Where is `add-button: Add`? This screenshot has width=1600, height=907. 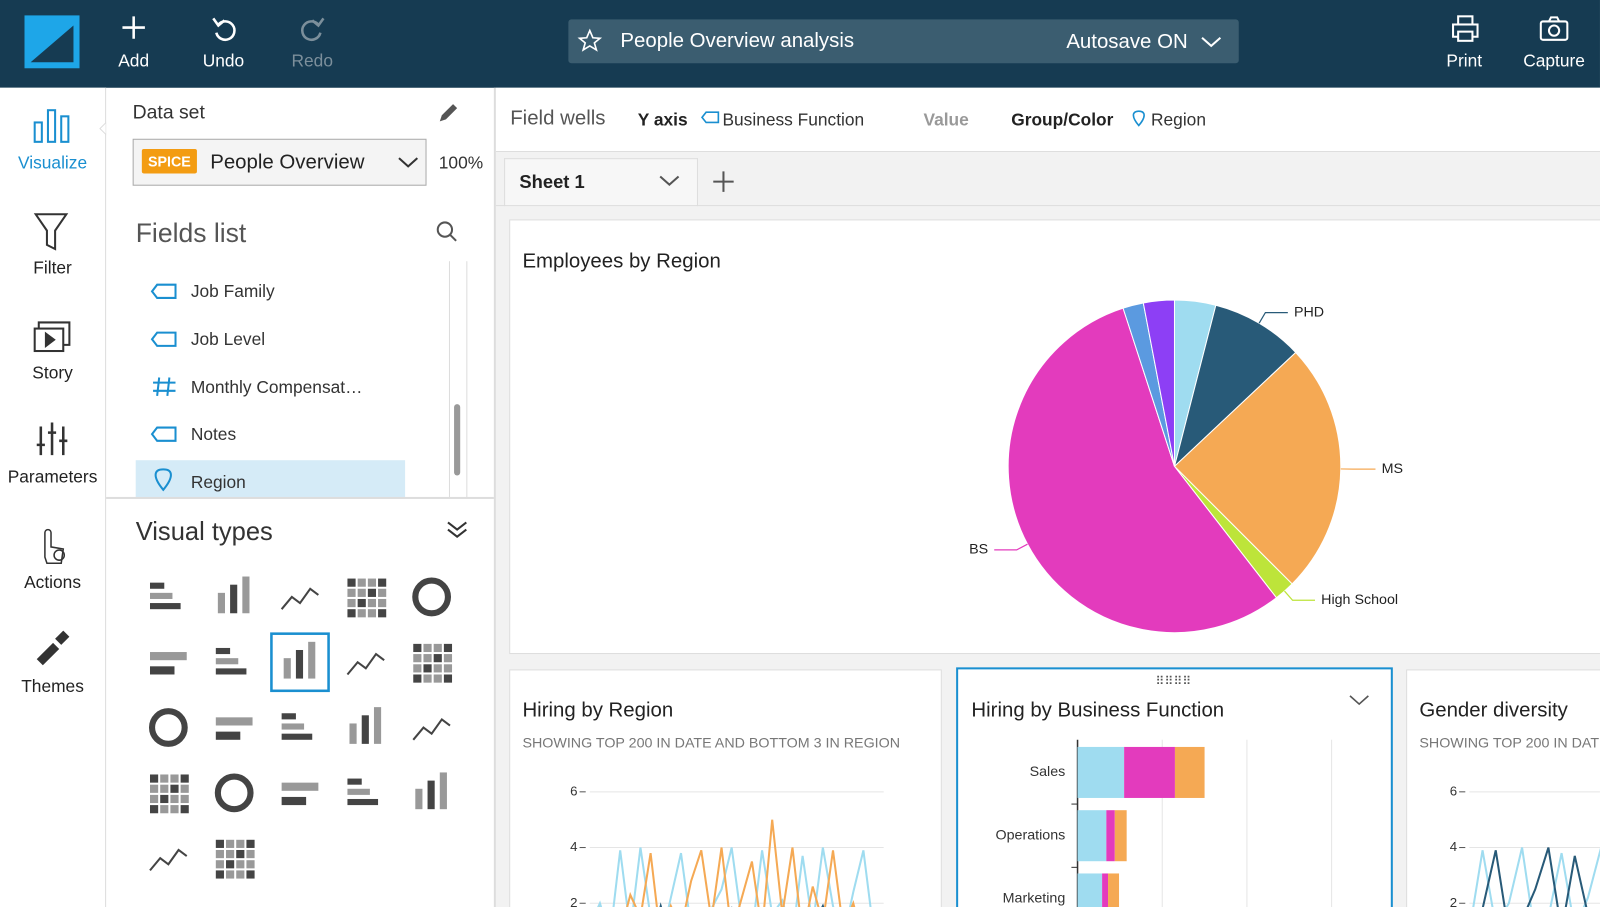 add-button: Add is located at coordinates (134, 61).